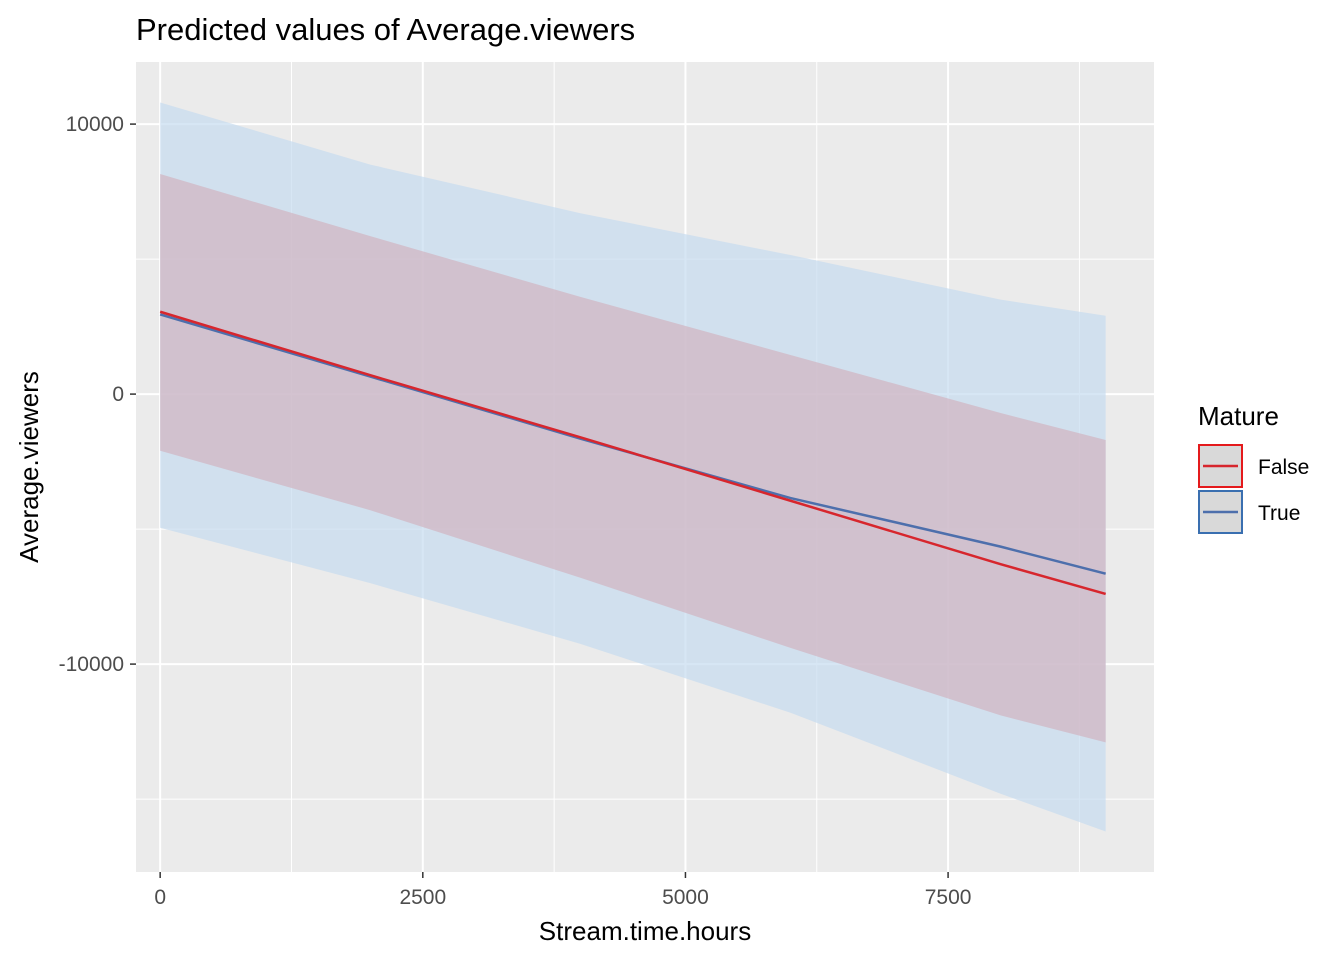 Image resolution: width=1344 pixels, height=960 pixels. I want to click on legend: Mature False True, so click(1253, 467).